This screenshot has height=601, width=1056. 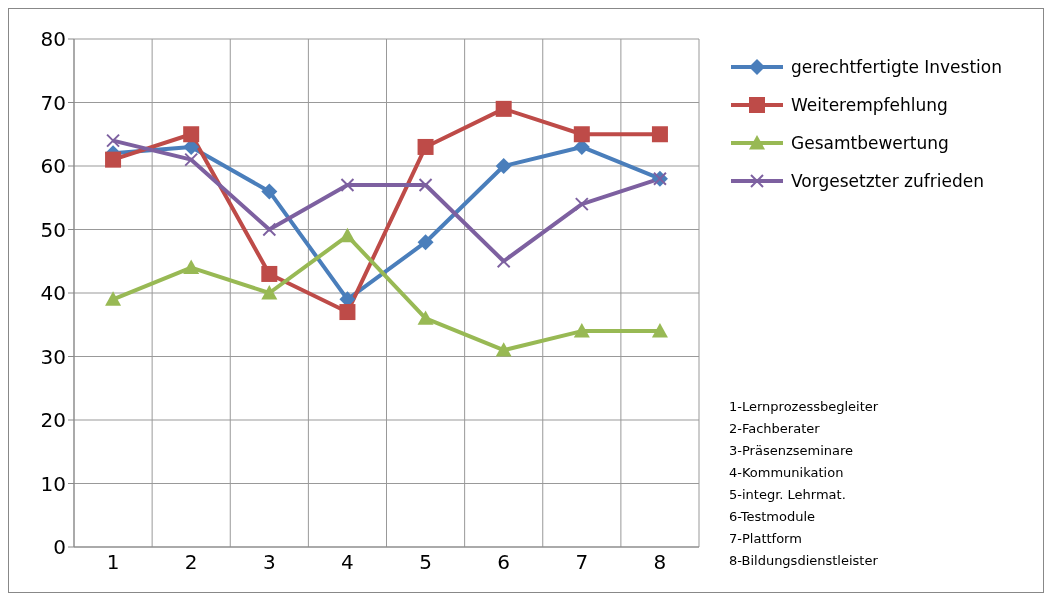 I want to click on text: 4-Kommunikation, so click(x=787, y=473).